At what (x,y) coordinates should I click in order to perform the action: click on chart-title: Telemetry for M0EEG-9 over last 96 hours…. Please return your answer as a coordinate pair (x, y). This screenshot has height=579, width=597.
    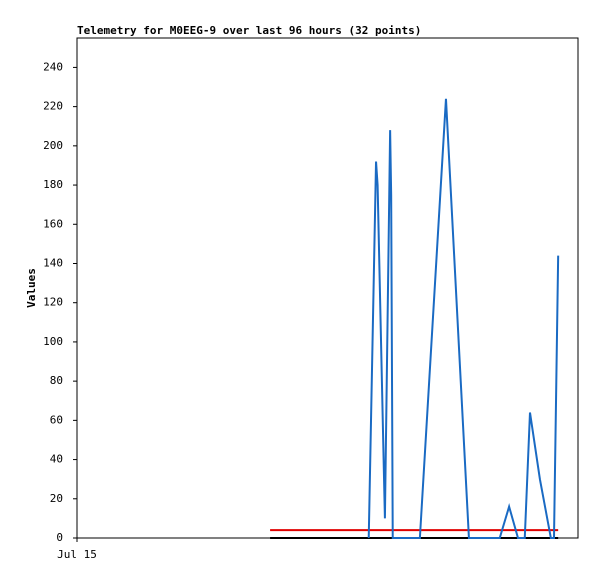
    Looking at the image, I should click on (249, 30).